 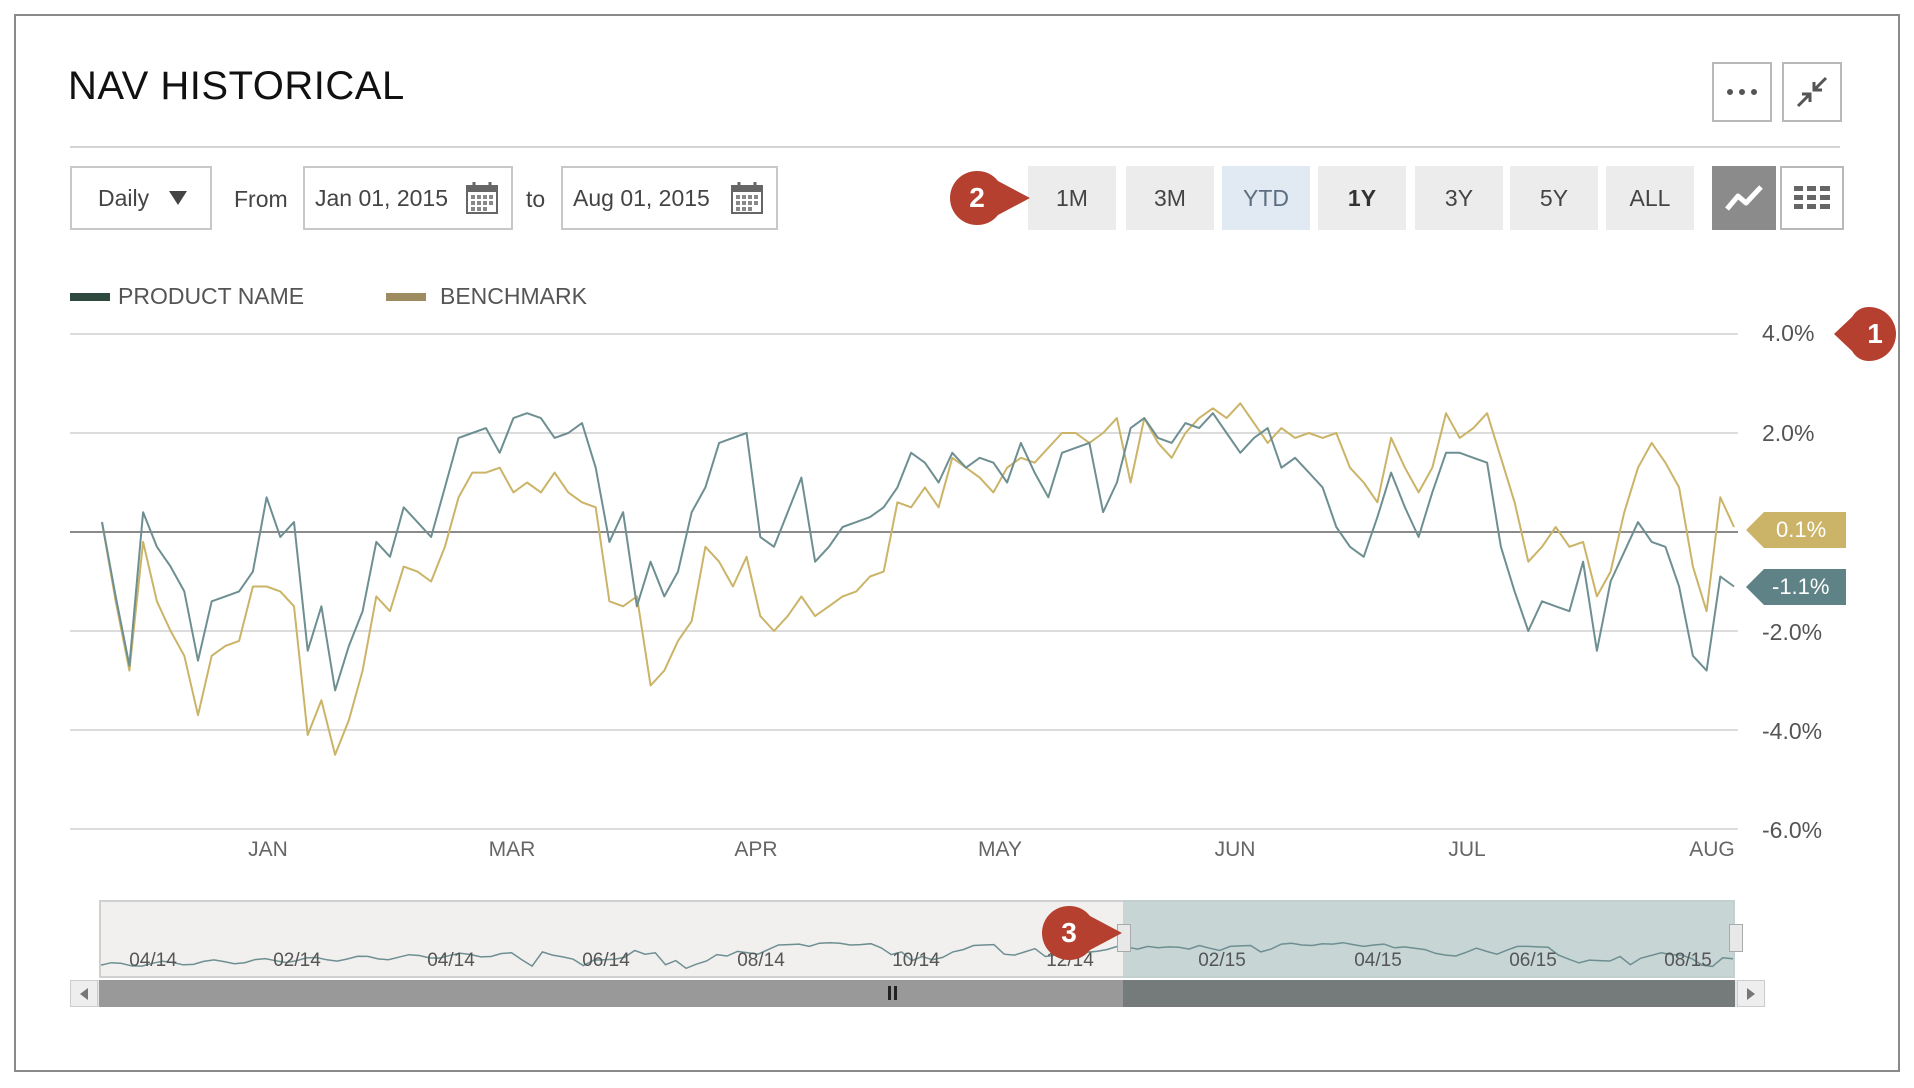 I want to click on navigator-label: 02/14, so click(x=297, y=960).